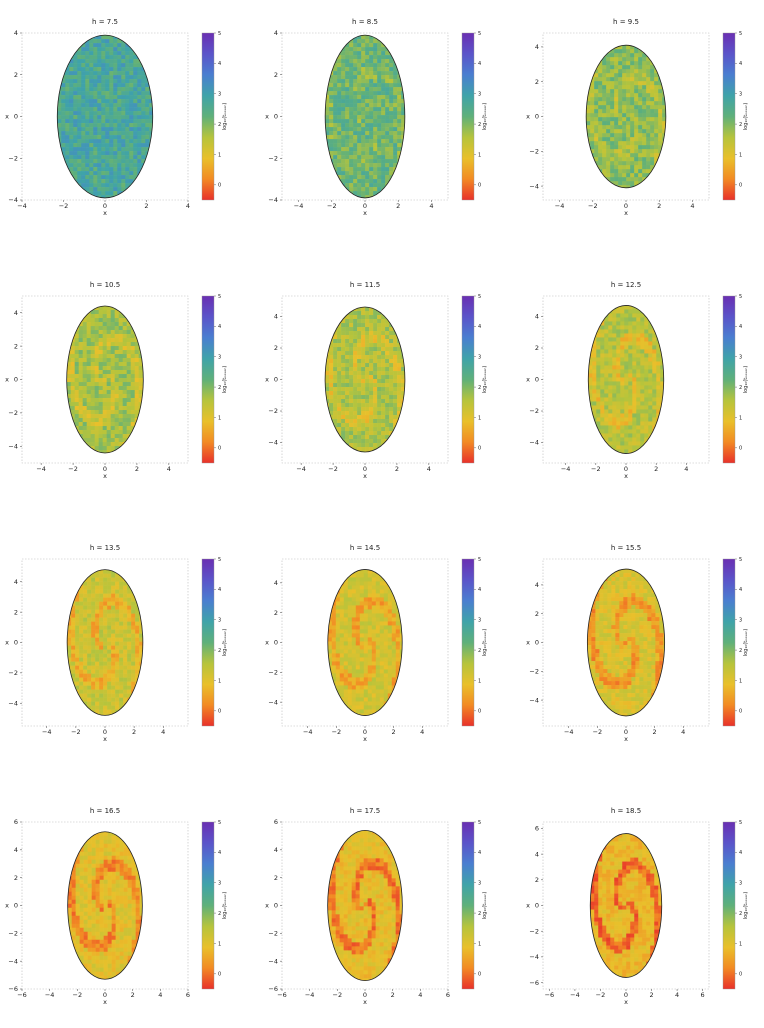 This screenshot has height=1028, width=764. I want to click on colorbar-label: log₁₀(tₒₑₛₑₙ), so click(225, 643).